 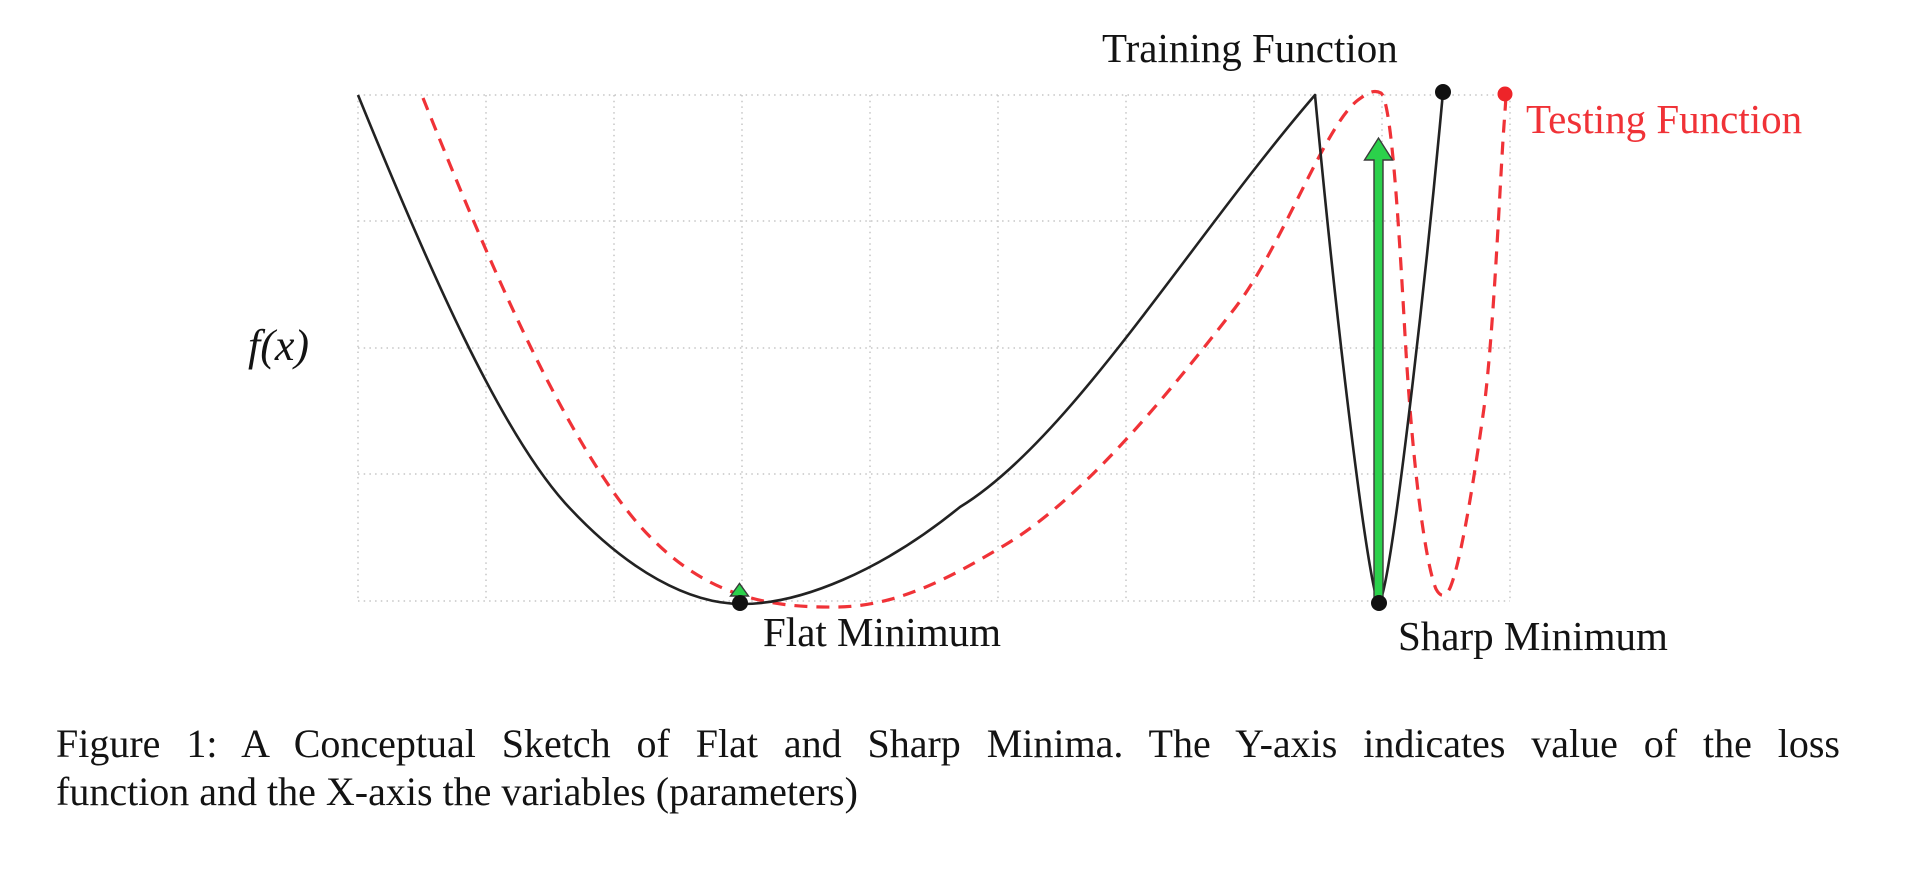 I want to click on testing-endpoint-dot, so click(x=1505, y=94).